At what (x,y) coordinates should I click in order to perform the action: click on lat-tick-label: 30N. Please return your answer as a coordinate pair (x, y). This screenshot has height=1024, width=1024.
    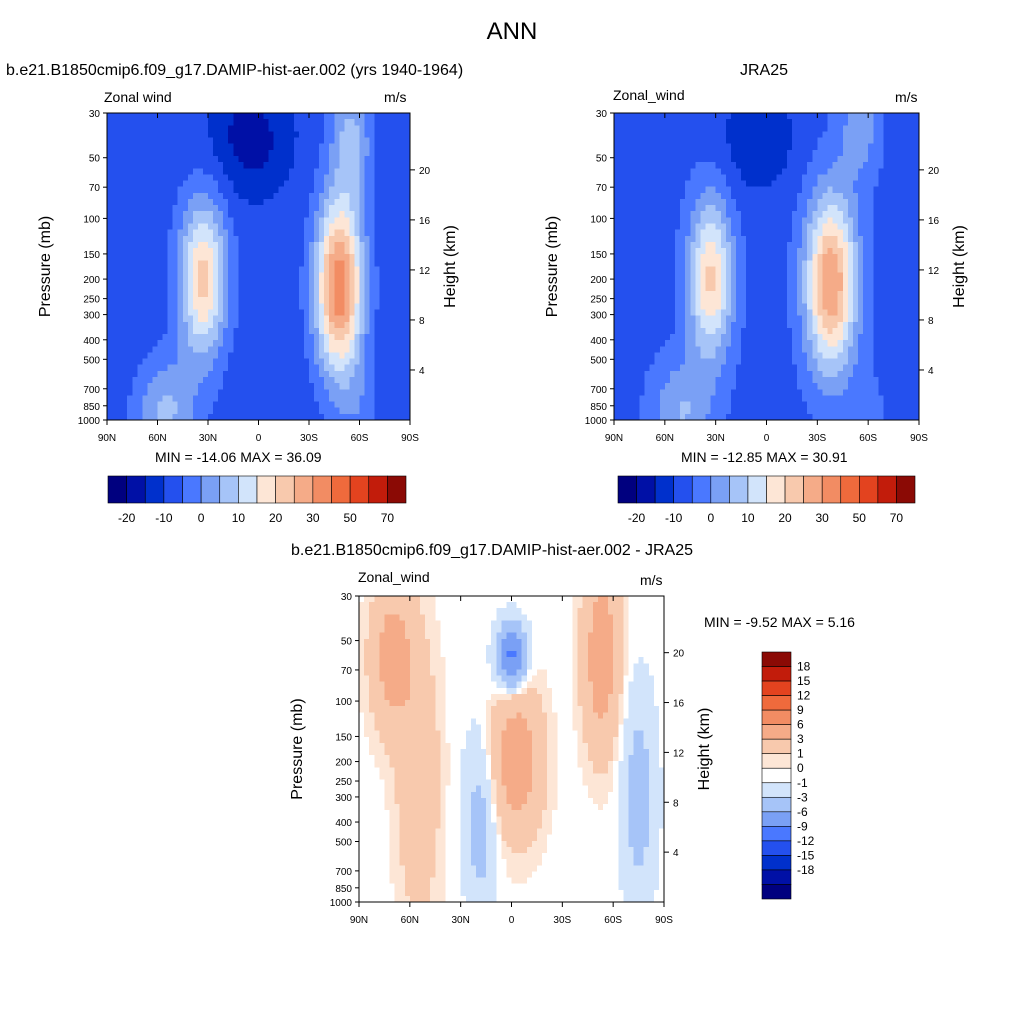
    Looking at the image, I should click on (208, 438).